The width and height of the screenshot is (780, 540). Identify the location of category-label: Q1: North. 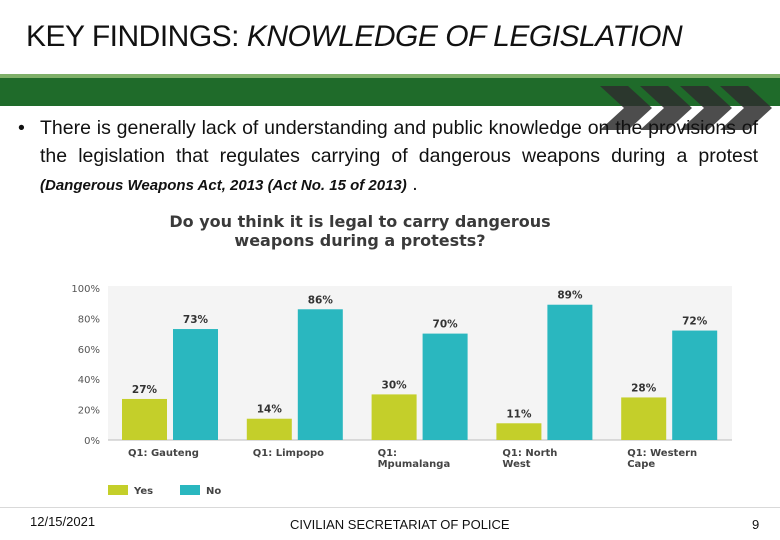
(529, 453).